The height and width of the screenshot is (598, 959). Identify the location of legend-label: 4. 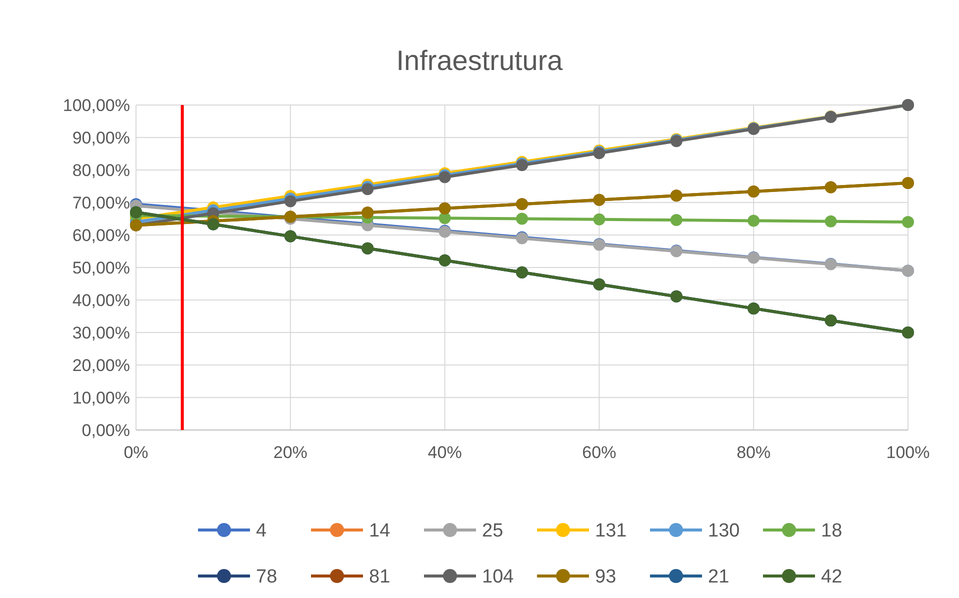
(261, 531).